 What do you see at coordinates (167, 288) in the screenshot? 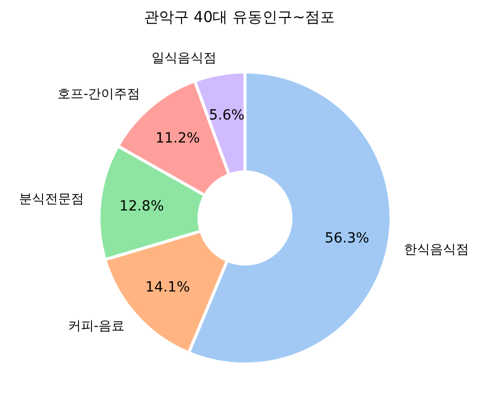
I see `data-label: 14.1%` at bounding box center [167, 288].